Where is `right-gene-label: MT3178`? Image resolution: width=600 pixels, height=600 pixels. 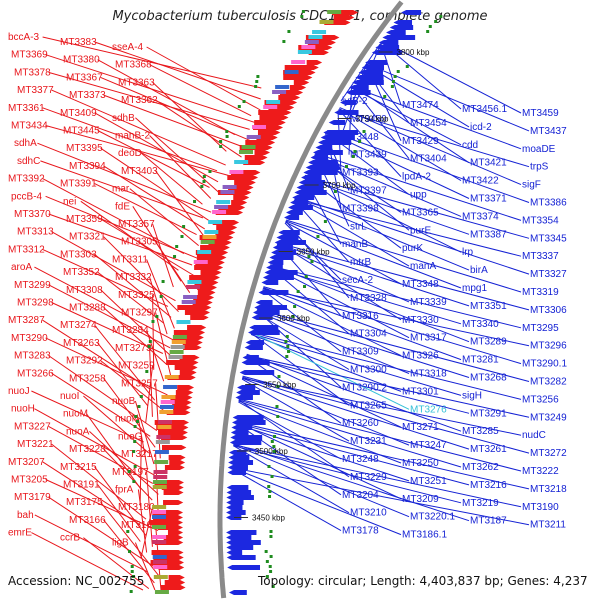 right-gene-label: MT3178 is located at coordinates (360, 531).